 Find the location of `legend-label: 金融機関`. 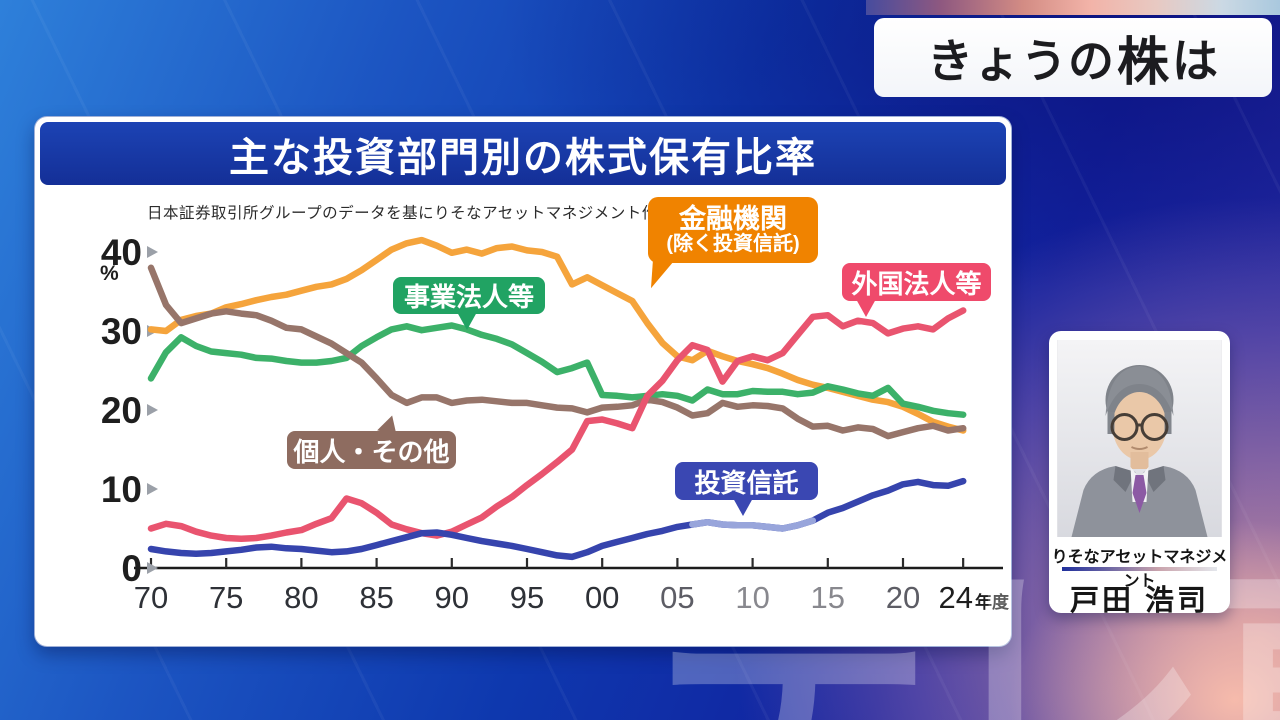

legend-label: 金融機関 is located at coordinates (733, 218).